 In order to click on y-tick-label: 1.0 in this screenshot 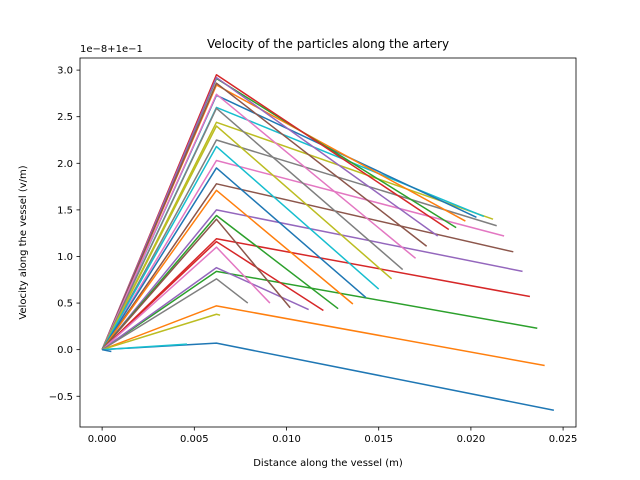, I will do `click(65, 257)`.